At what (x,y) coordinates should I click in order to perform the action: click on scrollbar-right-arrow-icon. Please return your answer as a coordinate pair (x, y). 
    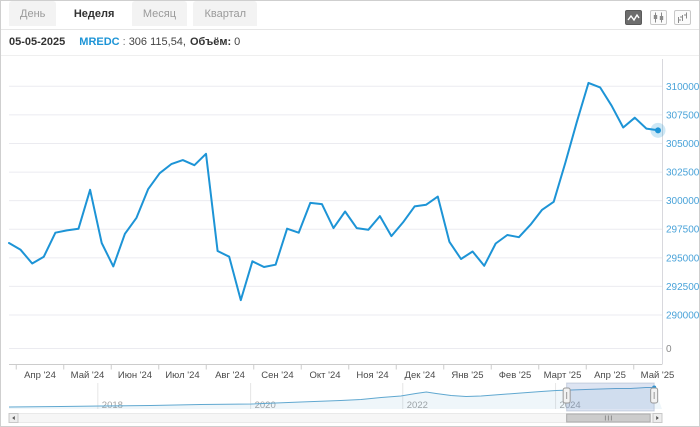
    Looking at the image, I should click on (657, 418).